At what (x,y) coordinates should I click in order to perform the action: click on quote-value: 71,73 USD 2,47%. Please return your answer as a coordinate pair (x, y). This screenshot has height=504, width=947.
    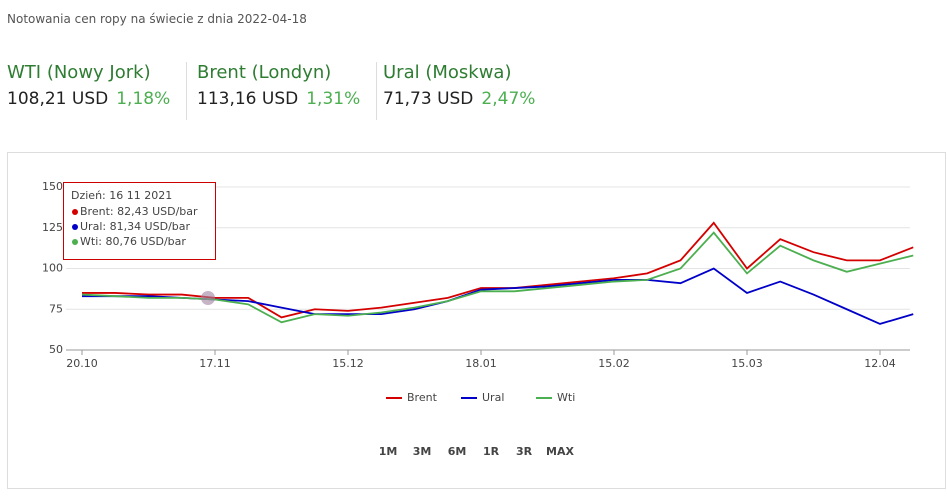
    Looking at the image, I should click on (459, 99).